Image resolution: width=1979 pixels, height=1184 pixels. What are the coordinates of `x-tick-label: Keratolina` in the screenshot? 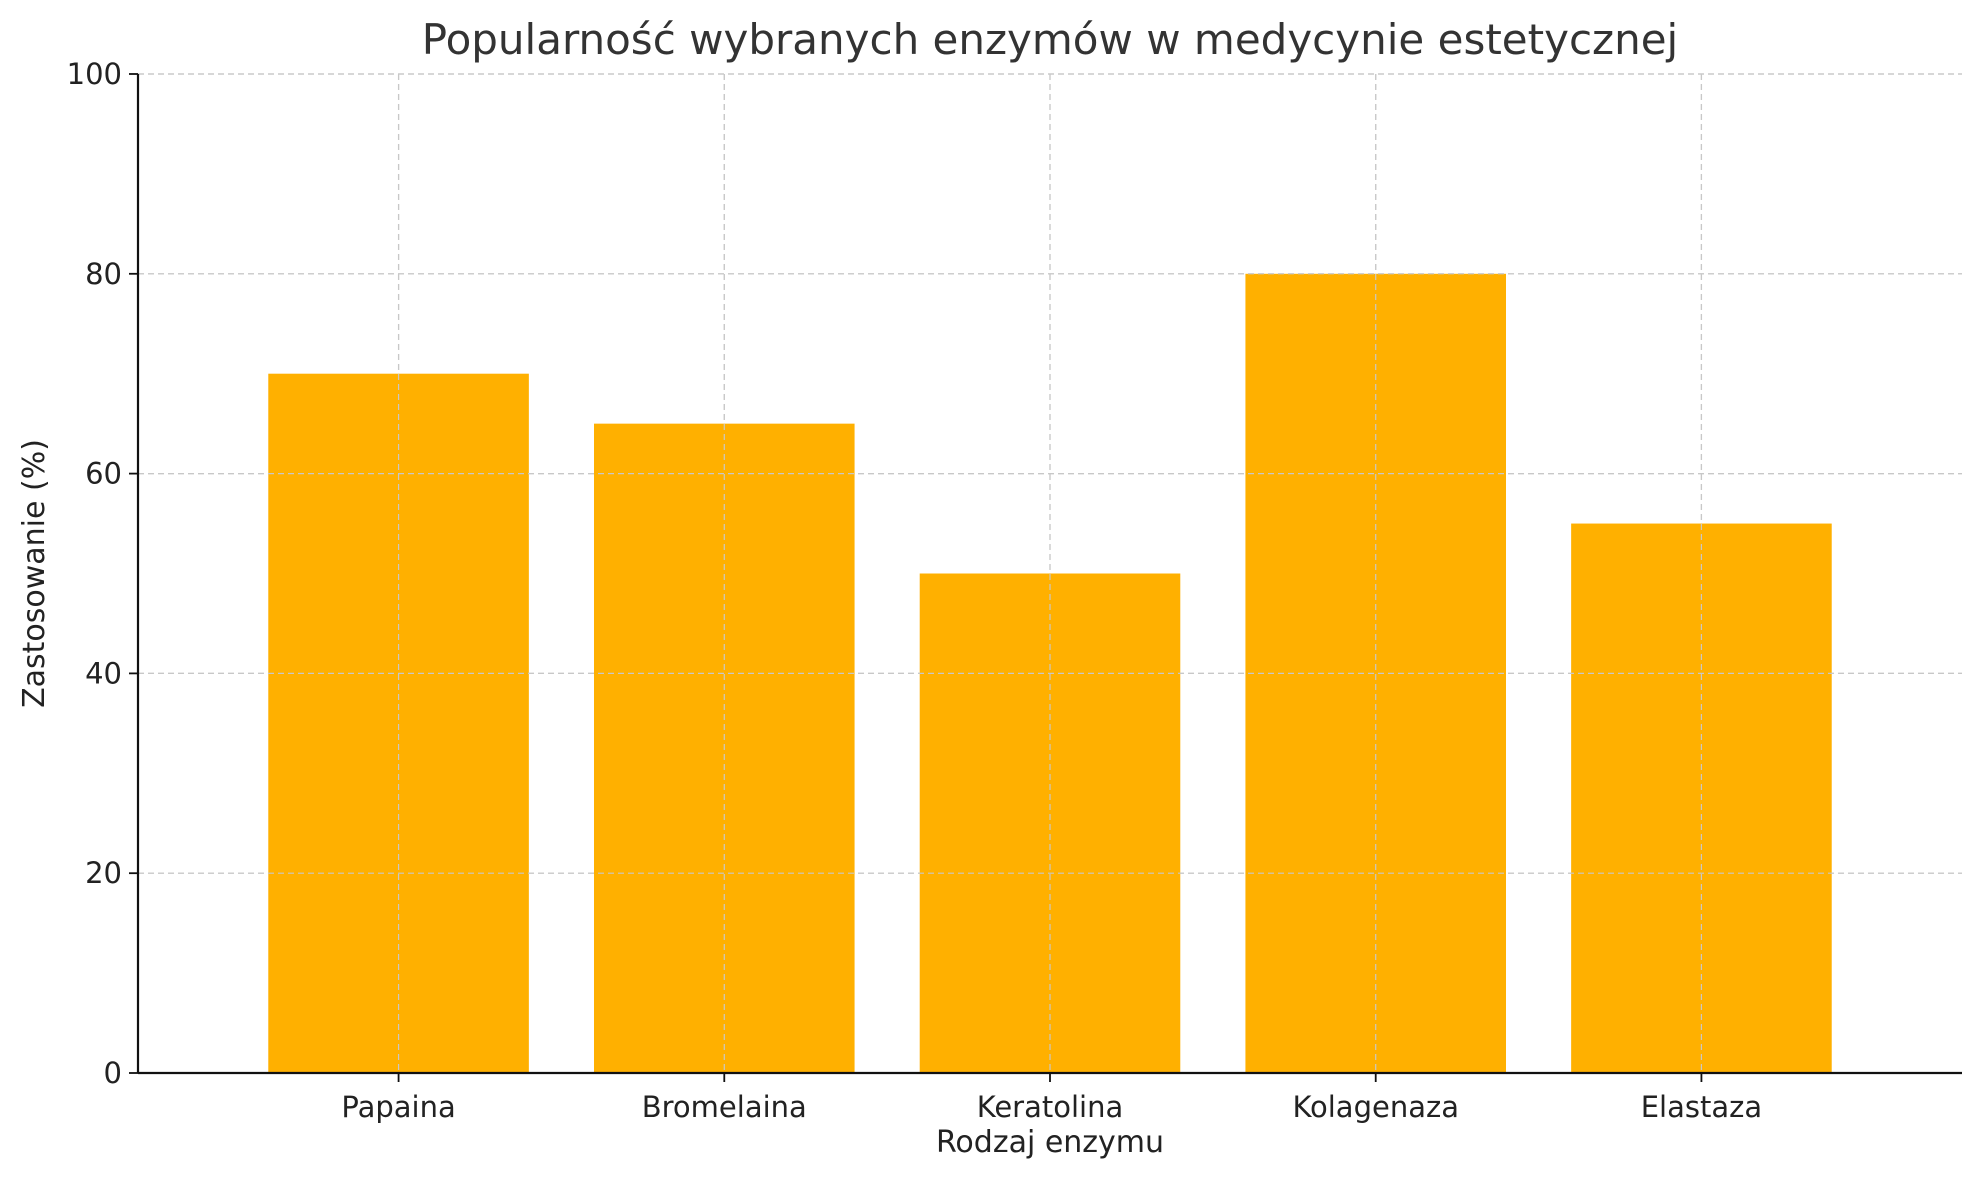 It's located at (1050, 1107).